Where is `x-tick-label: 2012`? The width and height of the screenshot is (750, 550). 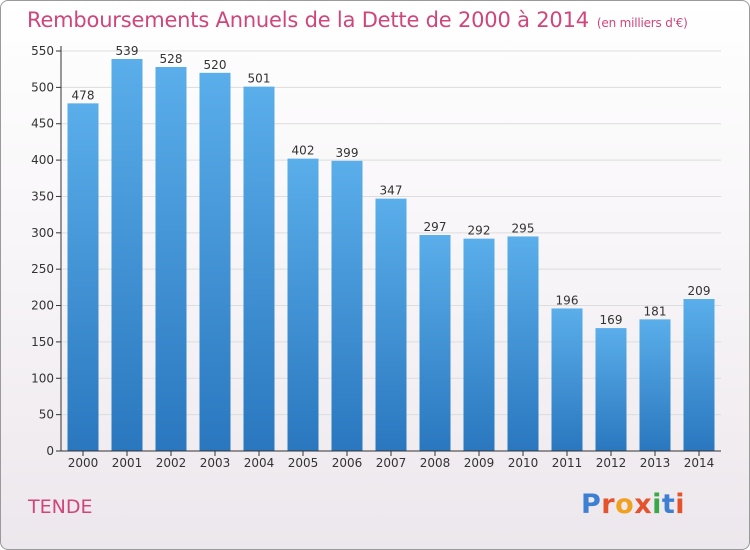
x-tick-label: 2012 is located at coordinates (611, 463).